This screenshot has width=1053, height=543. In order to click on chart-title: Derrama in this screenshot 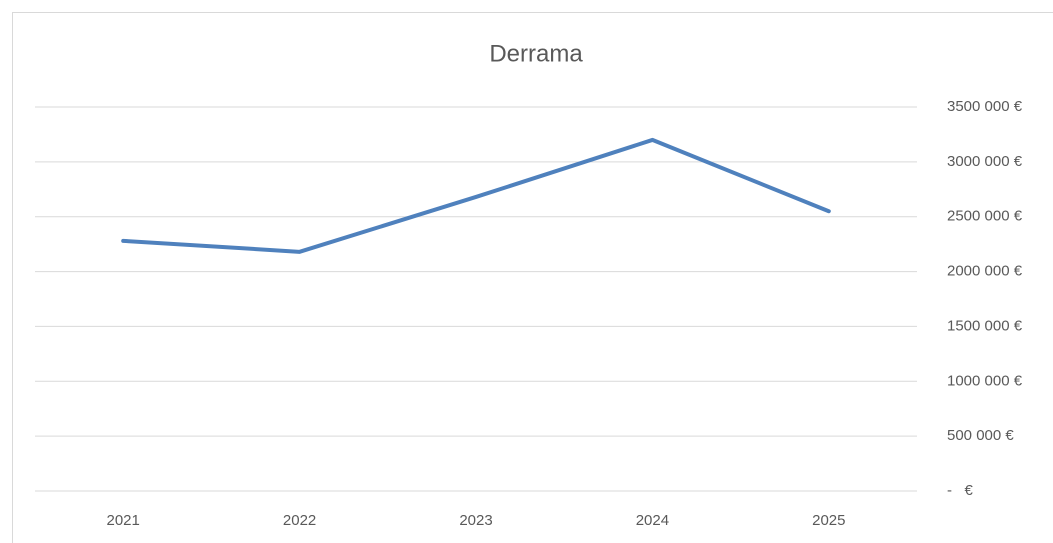, I will do `click(536, 53)`.